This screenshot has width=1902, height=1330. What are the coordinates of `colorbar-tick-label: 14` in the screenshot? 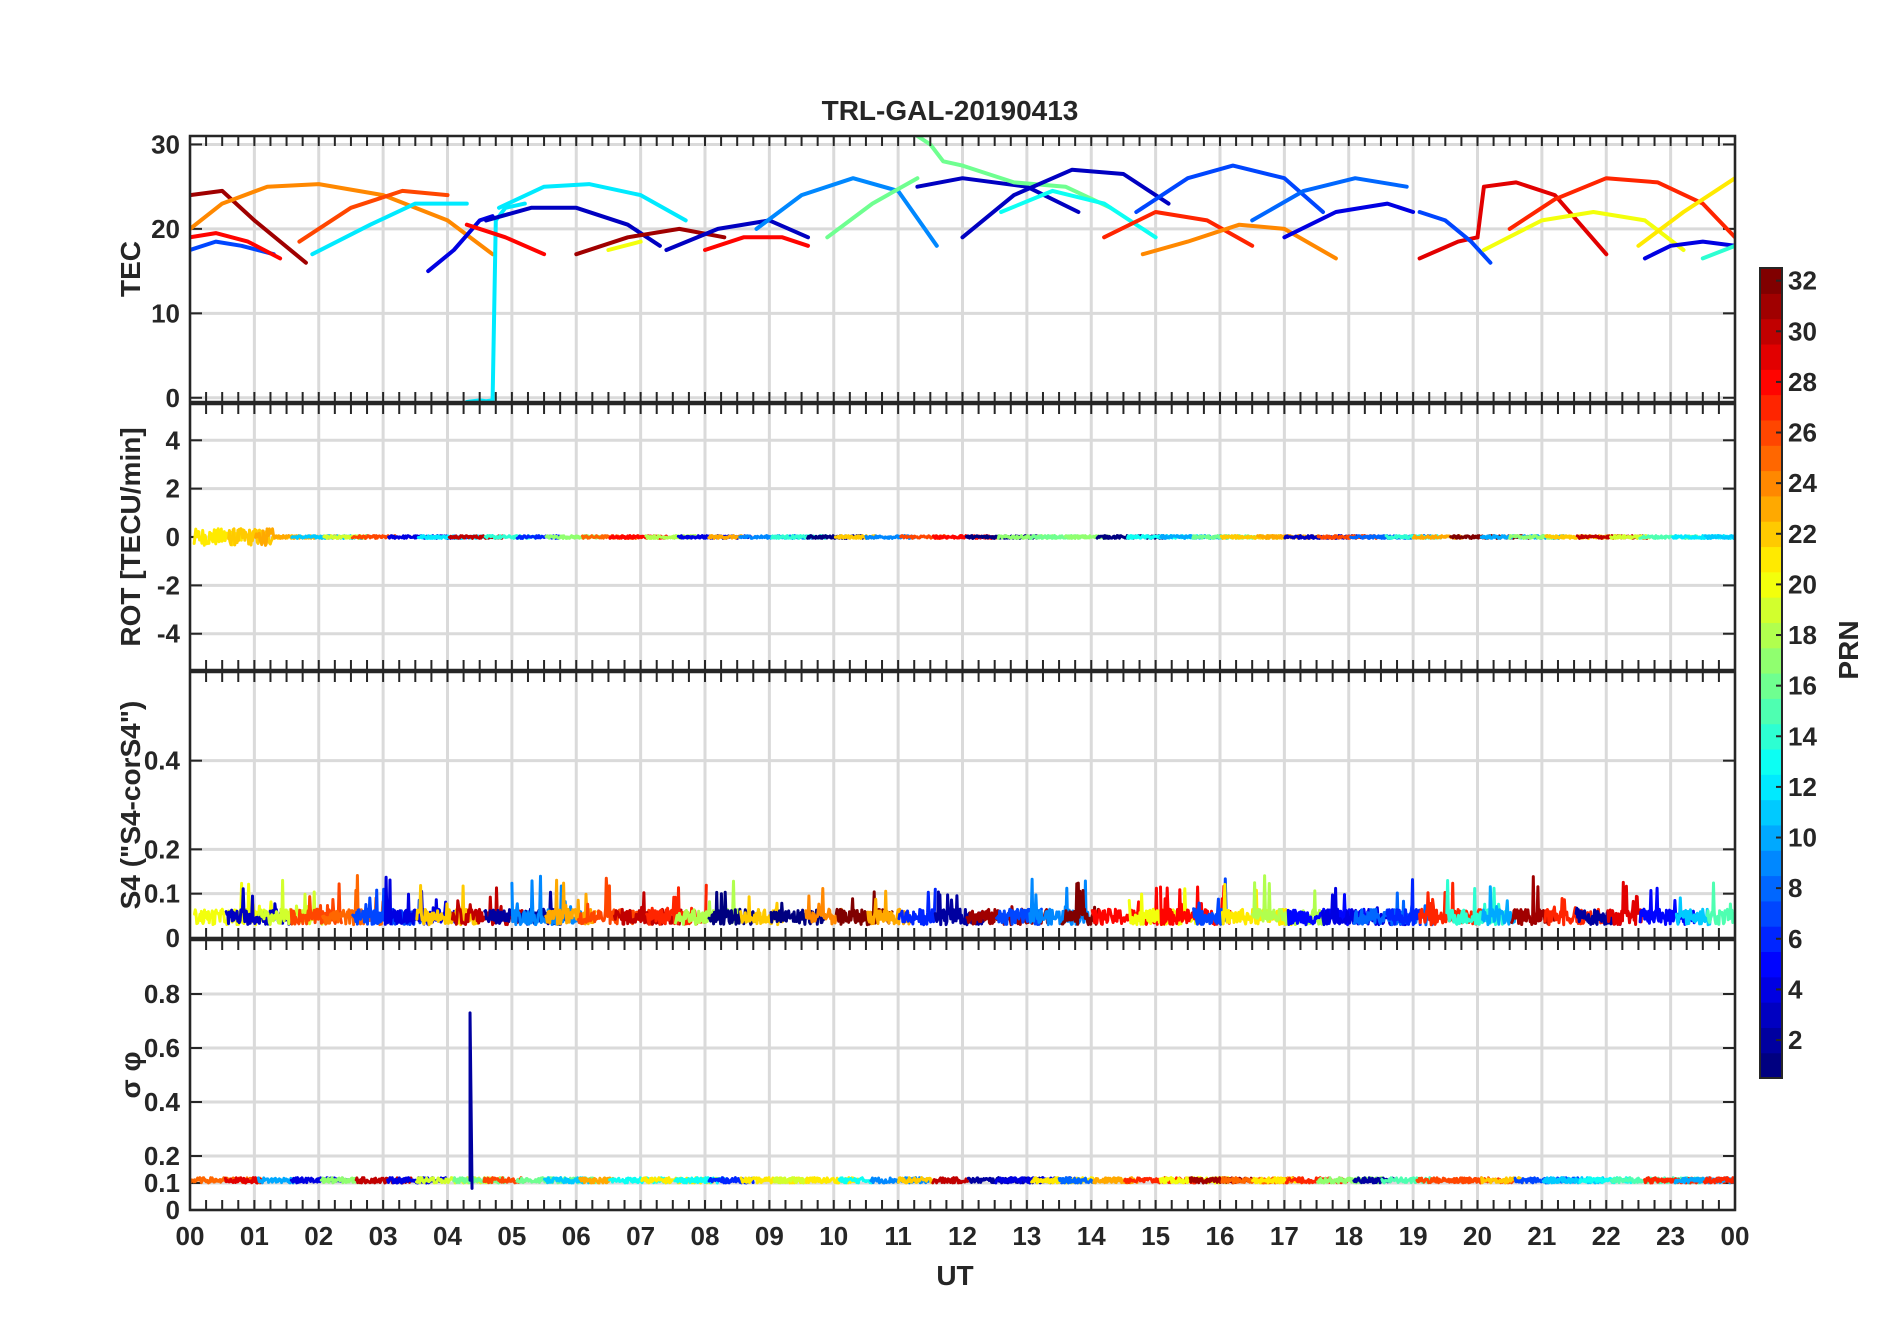 It's located at (1802, 736).